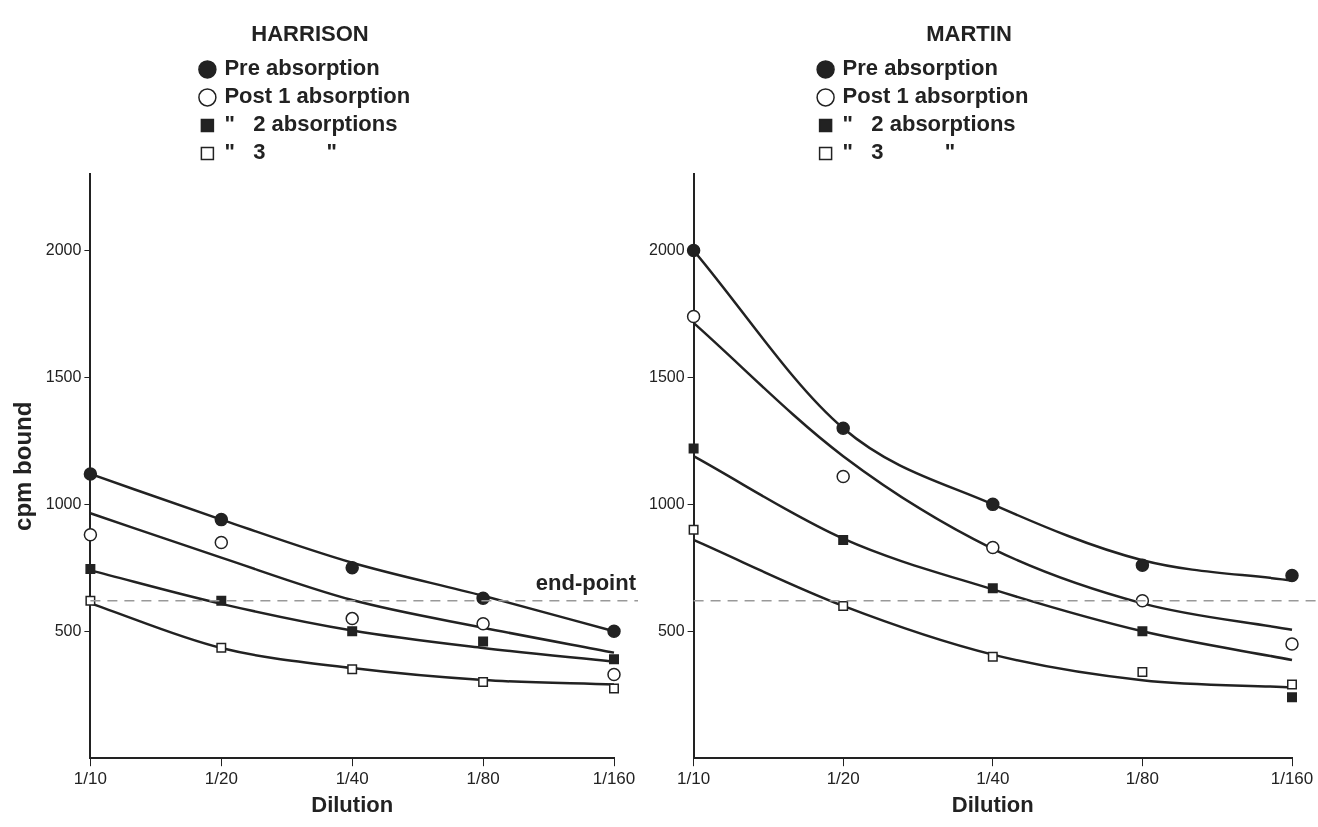 The image size is (1318, 827). Describe the element at coordinates (586, 582) in the screenshot. I see `ref-line-label: end-point` at that location.